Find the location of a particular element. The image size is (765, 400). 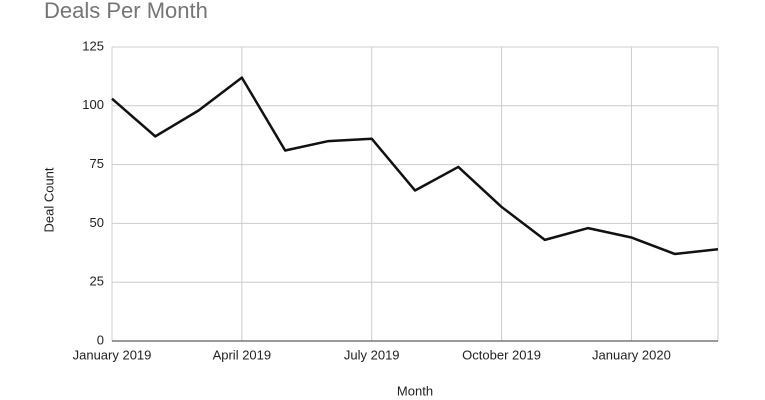

y-tick-label: 125 is located at coordinates (93, 45).